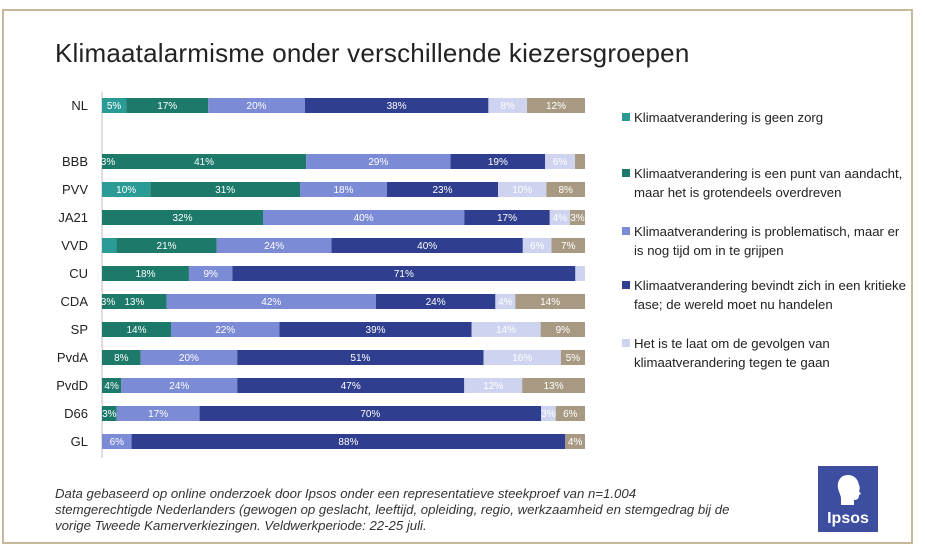  Describe the element at coordinates (75, 301) in the screenshot. I see `category-label: CDA` at that location.